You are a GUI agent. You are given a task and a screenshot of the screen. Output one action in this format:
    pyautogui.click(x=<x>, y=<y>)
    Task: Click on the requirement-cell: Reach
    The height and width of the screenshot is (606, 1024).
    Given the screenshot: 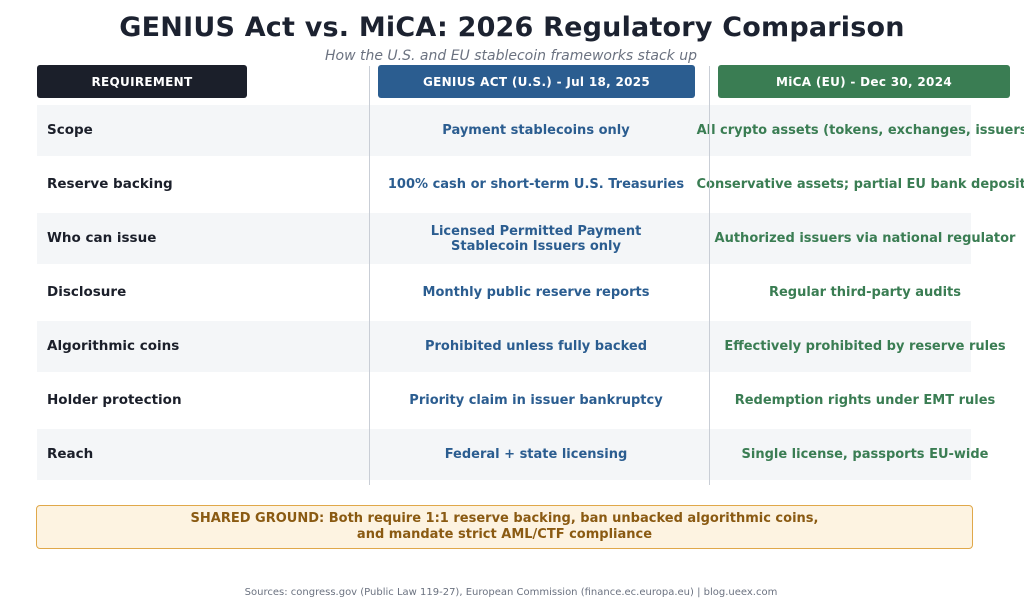 What is the action you would take?
    pyautogui.click(x=70, y=454)
    